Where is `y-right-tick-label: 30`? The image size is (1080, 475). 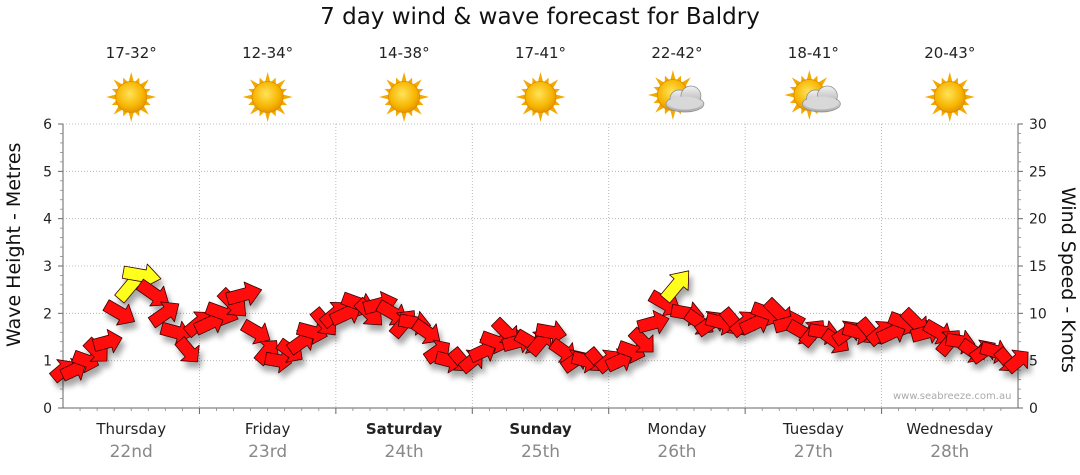
y-right-tick-label: 30 is located at coordinates (1038, 125).